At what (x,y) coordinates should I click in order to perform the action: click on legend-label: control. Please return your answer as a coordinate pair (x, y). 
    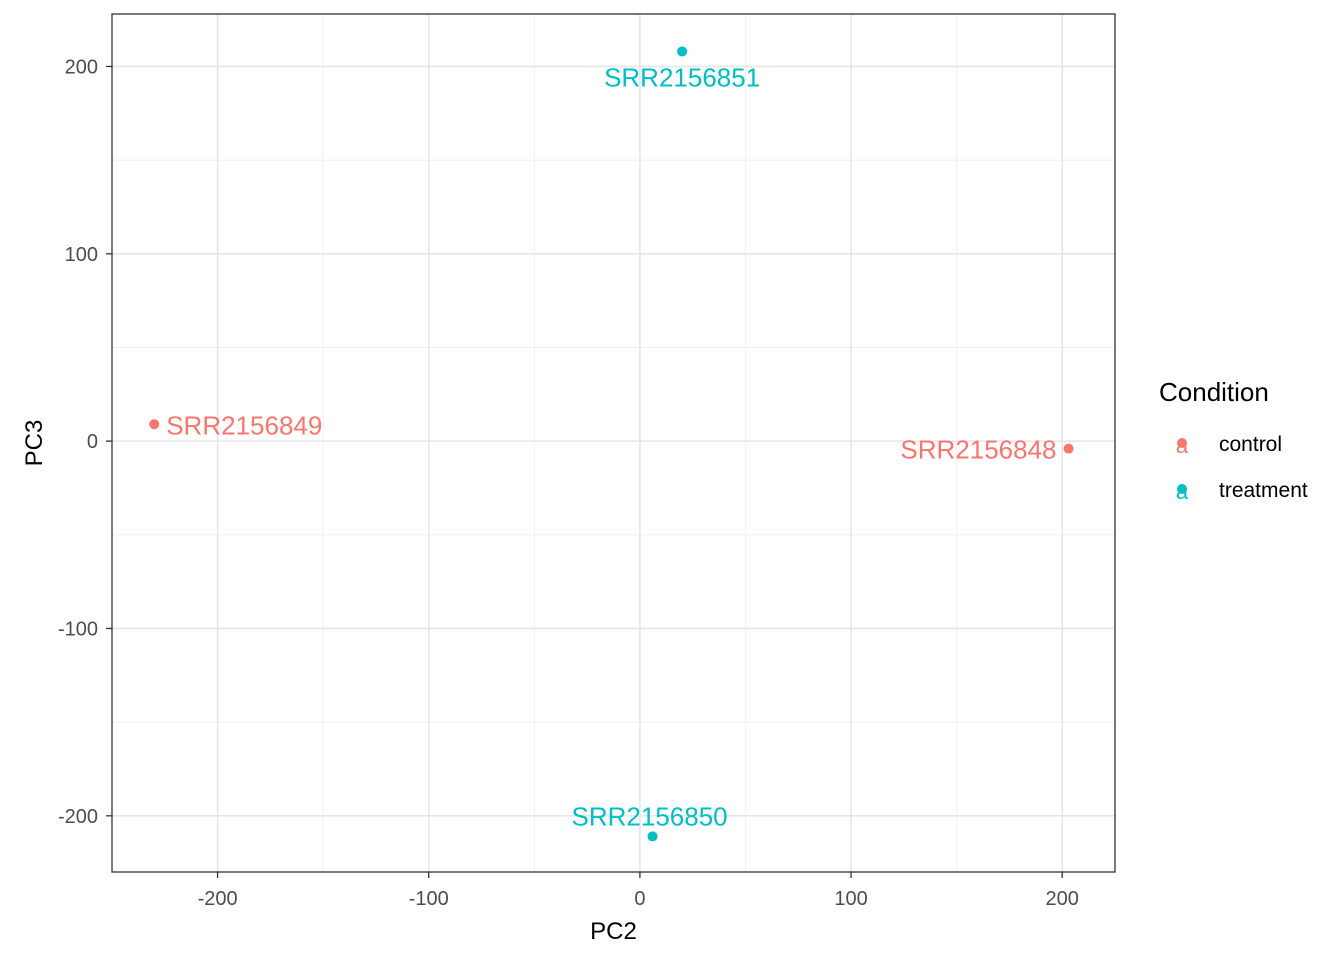
    Looking at the image, I should click on (1250, 444).